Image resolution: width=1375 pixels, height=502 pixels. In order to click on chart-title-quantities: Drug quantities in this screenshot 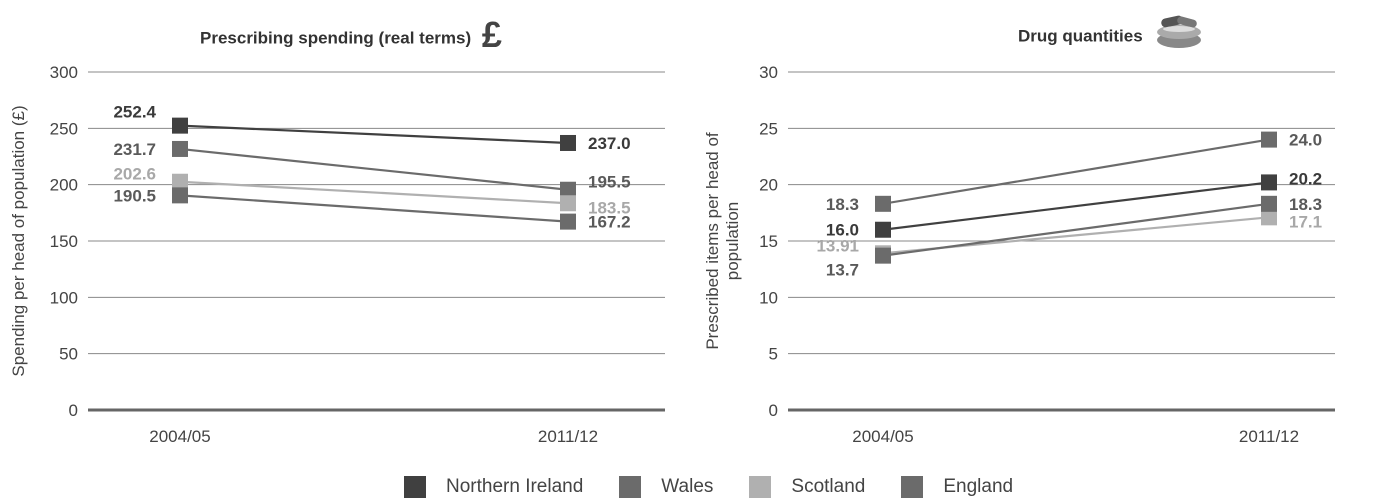, I will do `click(1110, 35)`.